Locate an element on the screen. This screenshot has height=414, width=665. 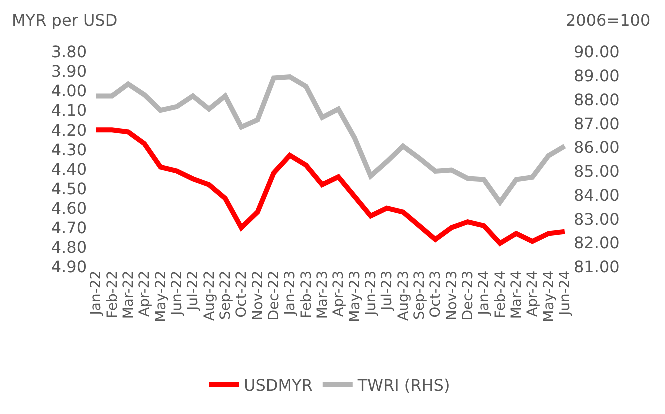
y-tick-label: 3.80 is located at coordinates (69, 52).